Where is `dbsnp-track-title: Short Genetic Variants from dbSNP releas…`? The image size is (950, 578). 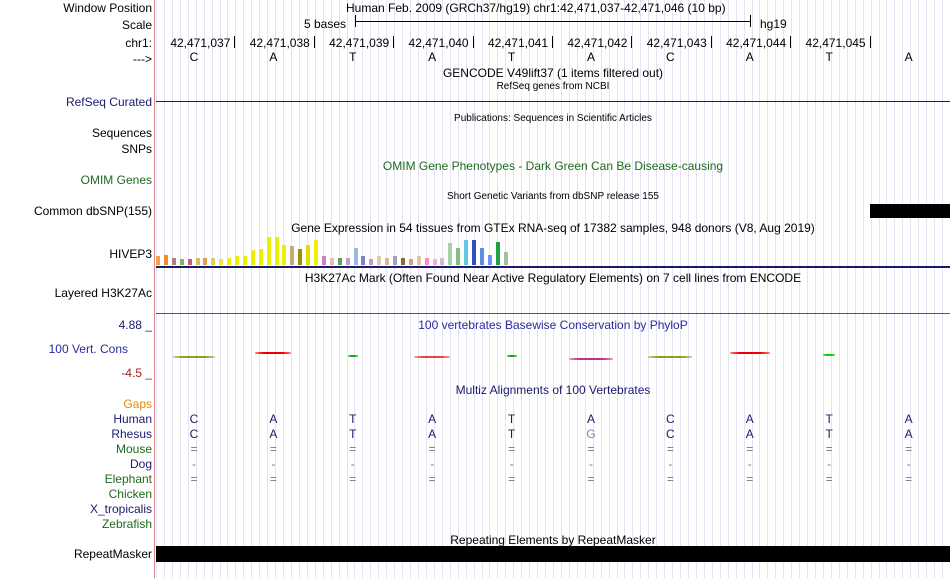 dbsnp-track-title: Short Genetic Variants from dbSNP releas… is located at coordinates (553, 196).